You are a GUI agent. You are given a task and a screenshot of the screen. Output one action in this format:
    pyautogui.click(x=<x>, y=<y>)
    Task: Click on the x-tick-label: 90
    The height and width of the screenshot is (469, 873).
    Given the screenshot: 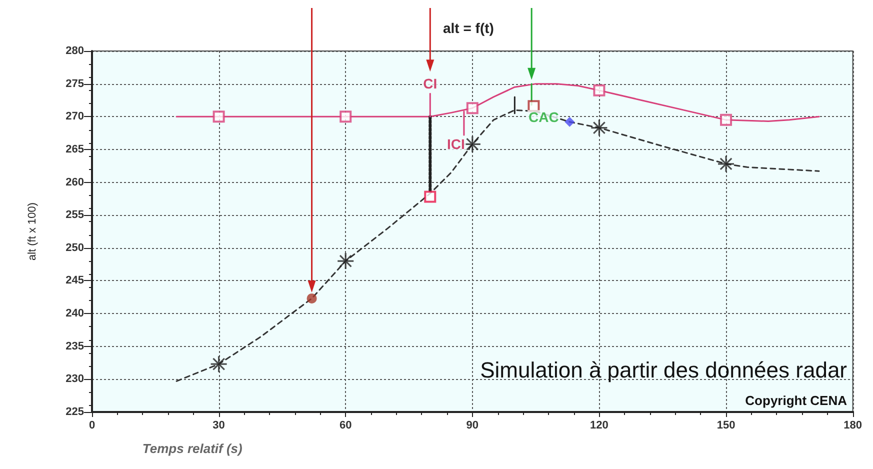 What is the action you would take?
    pyautogui.click(x=472, y=426)
    